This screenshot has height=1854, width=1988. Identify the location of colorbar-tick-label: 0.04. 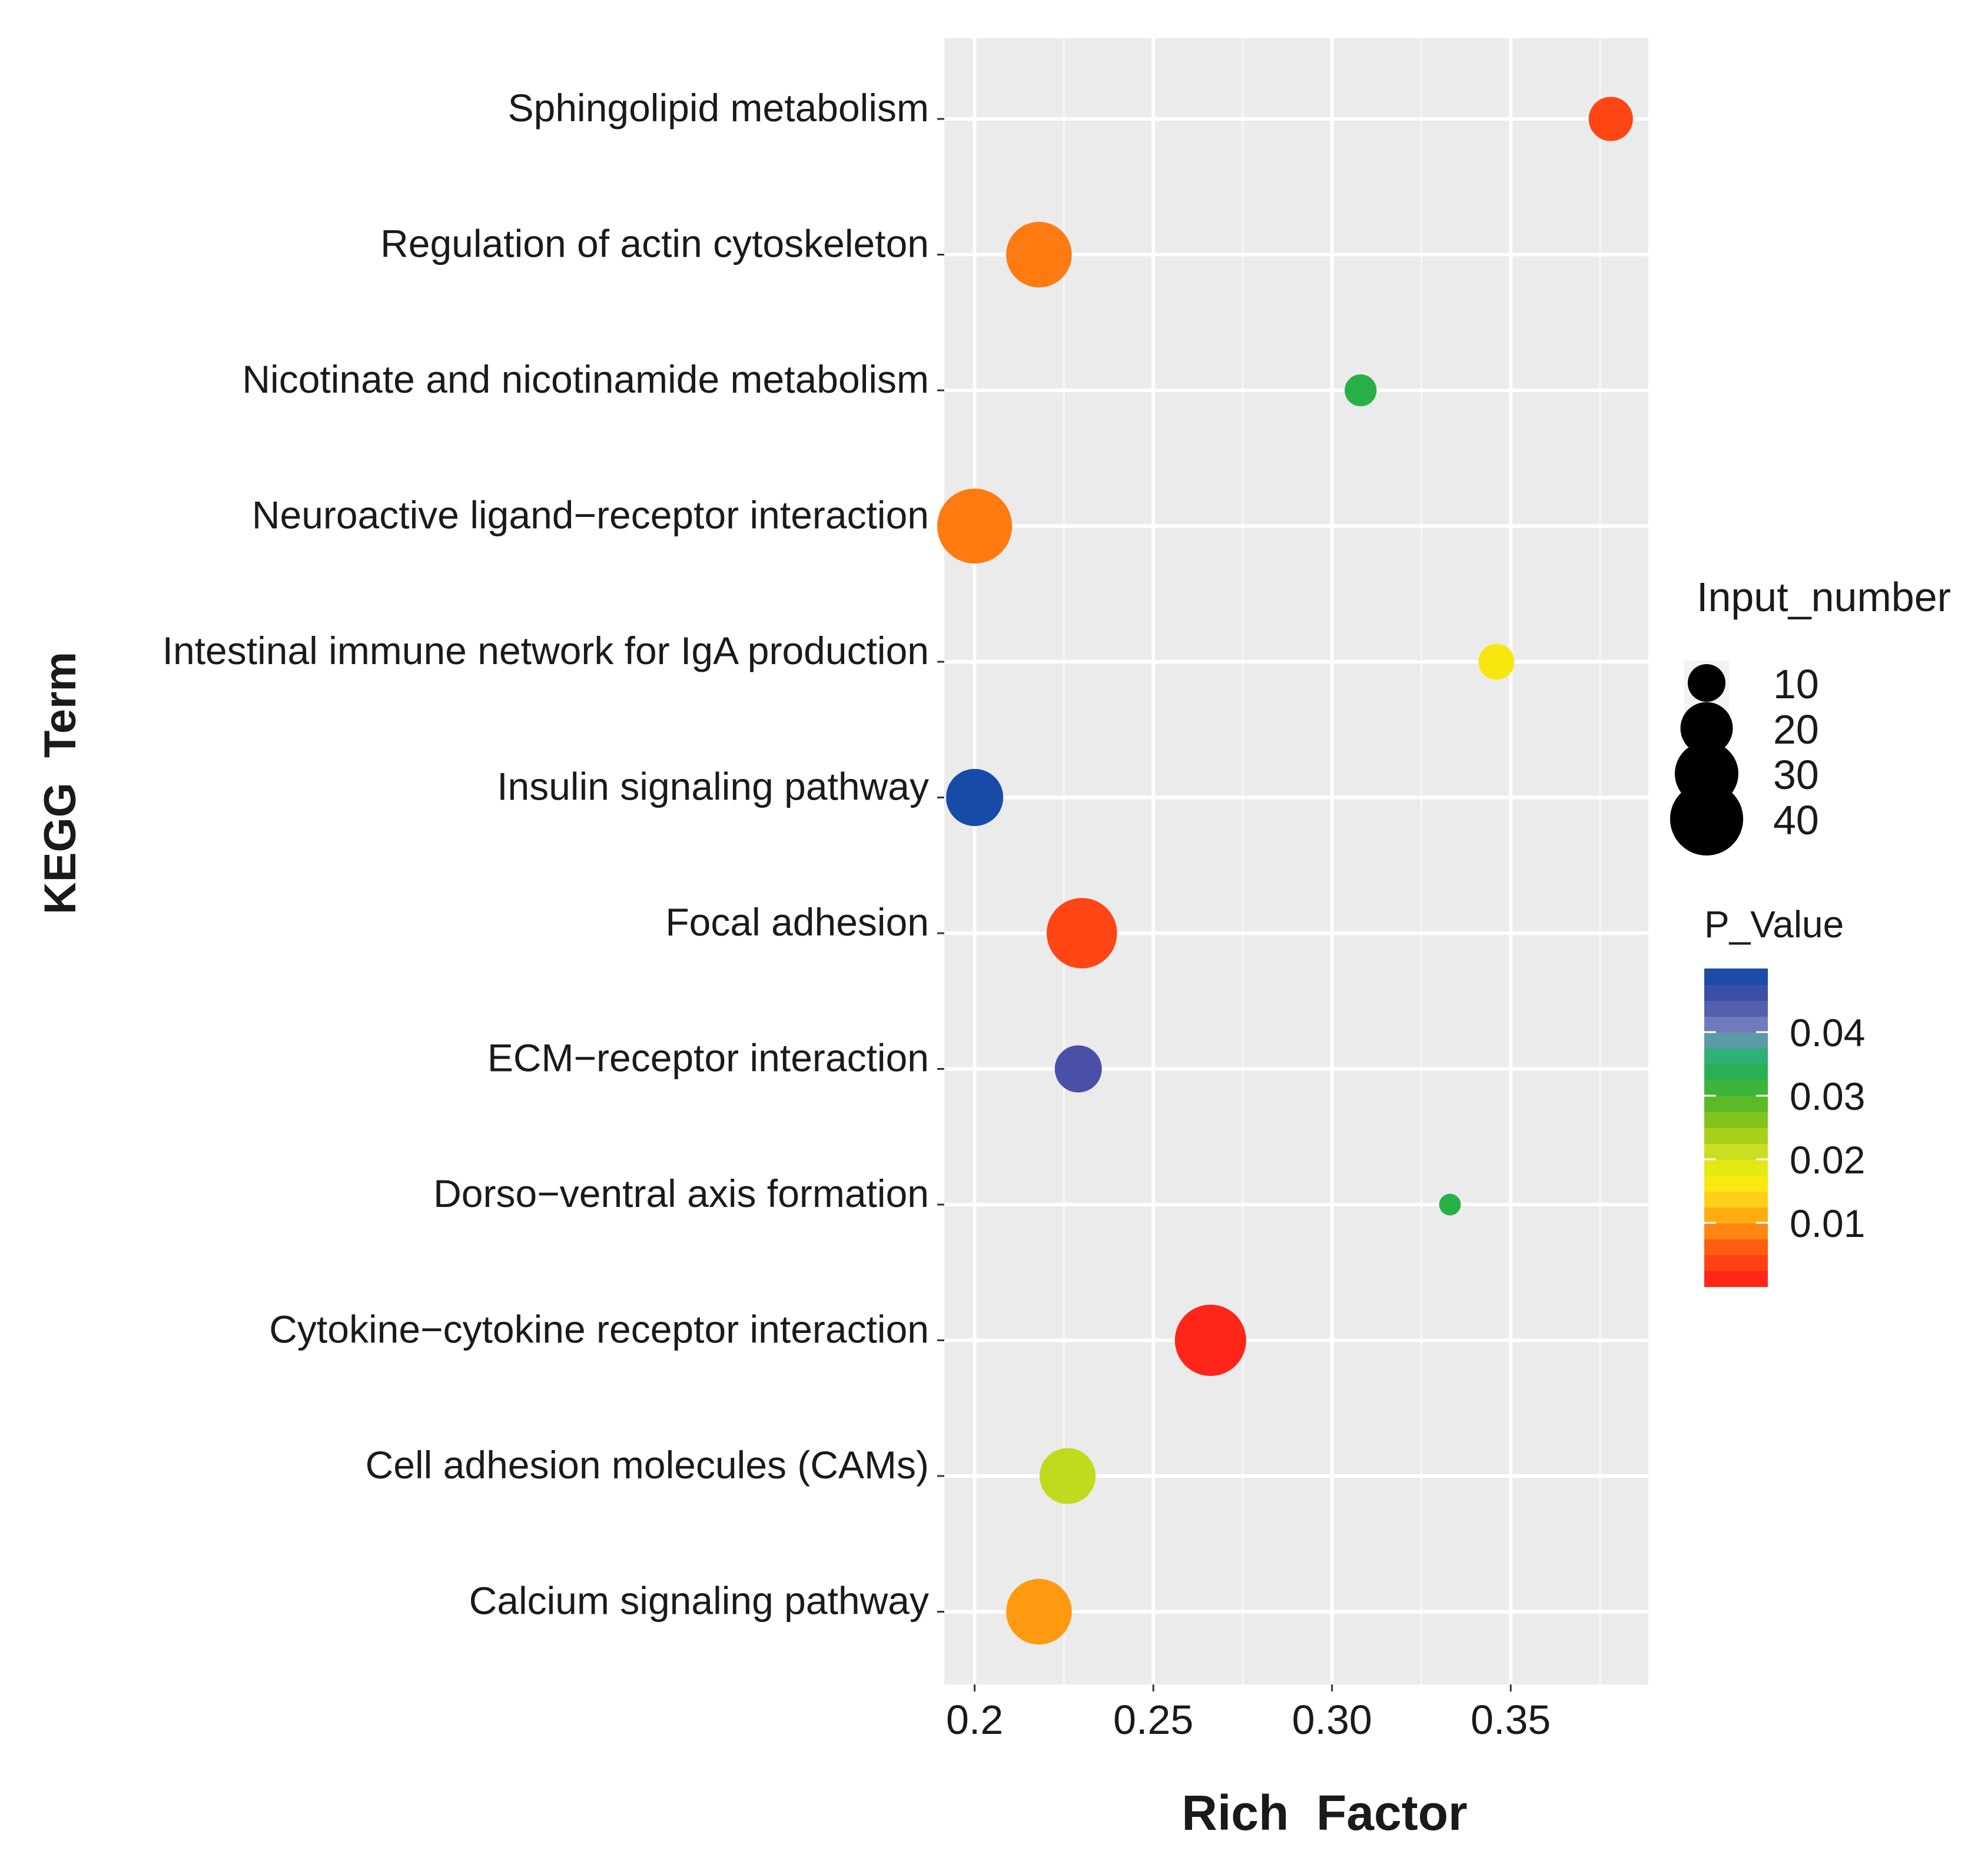
(1827, 1032).